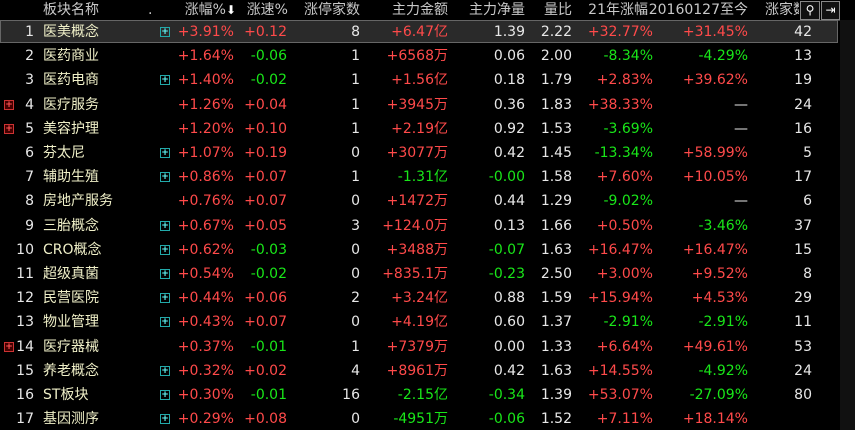 The width and height of the screenshot is (855, 430). What do you see at coordinates (624, 80) in the screenshot?
I see `cell-value: +2.83%` at bounding box center [624, 80].